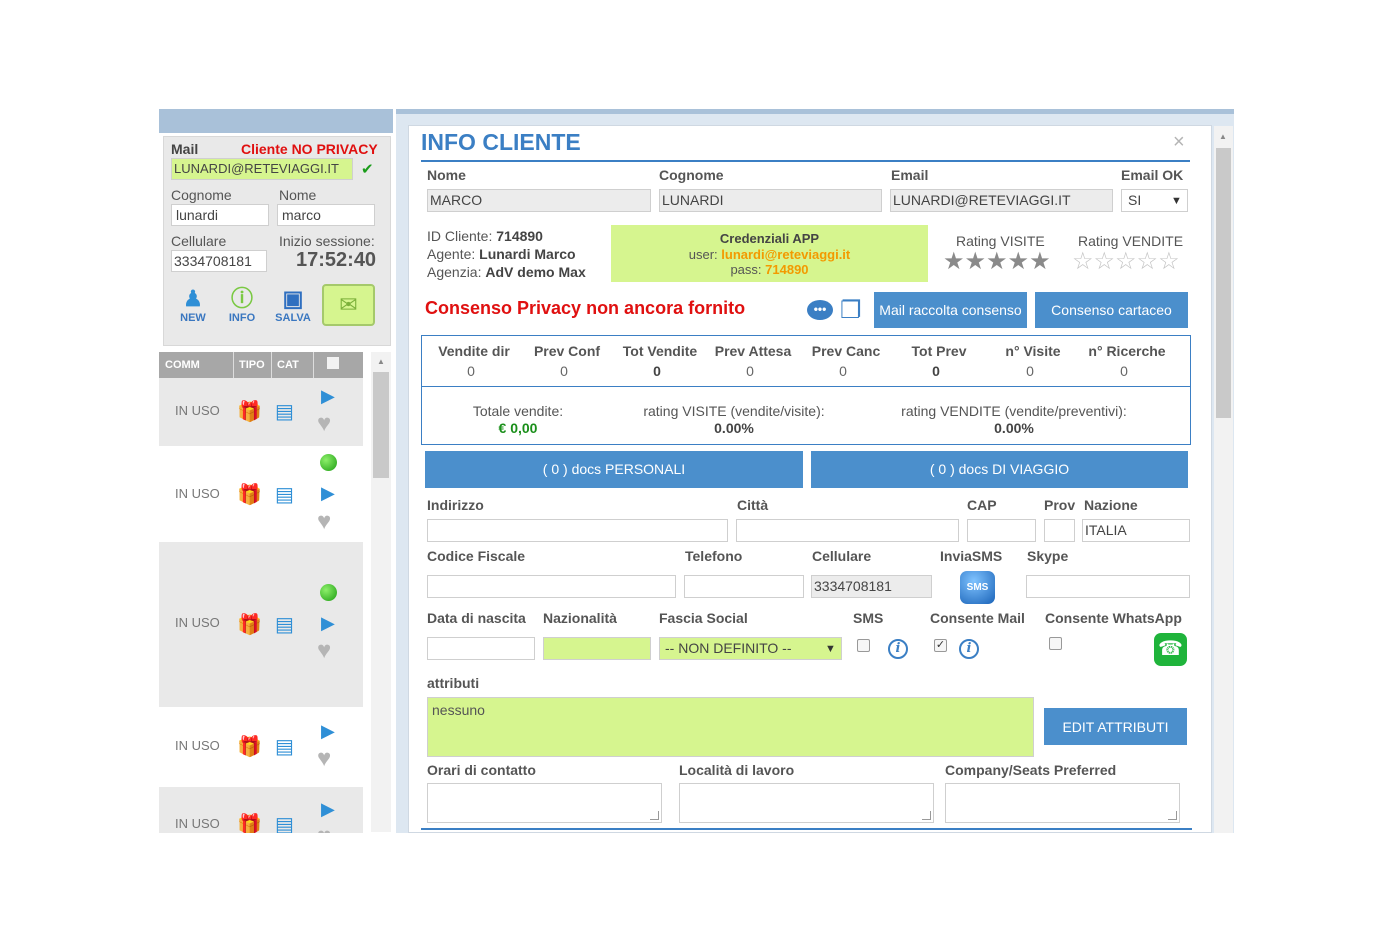 The height and width of the screenshot is (942, 1393). What do you see at coordinates (1001, 200) in the screenshot?
I see `email-field: LUNARDI@RETEVIAGGI.IT` at bounding box center [1001, 200].